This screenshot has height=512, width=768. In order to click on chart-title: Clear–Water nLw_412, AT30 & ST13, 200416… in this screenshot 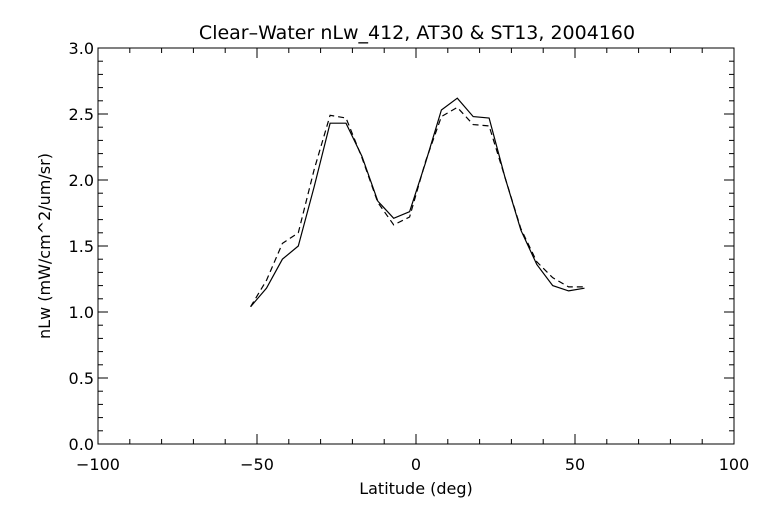, I will do `click(417, 33)`.